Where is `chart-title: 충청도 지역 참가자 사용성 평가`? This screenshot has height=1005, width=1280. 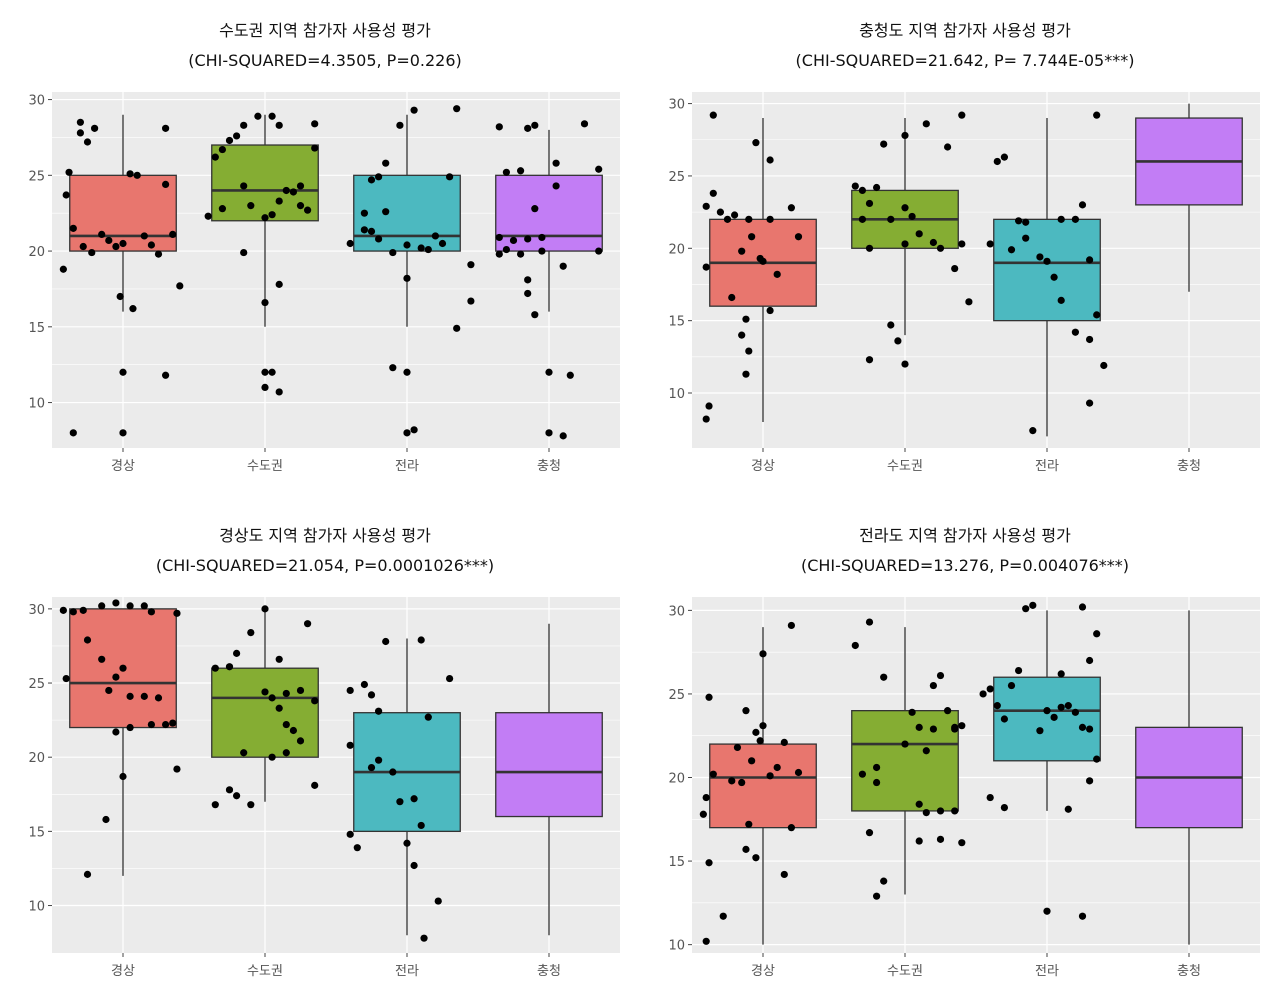
chart-title: 충청도 지역 참가자 사용성 평가 is located at coordinates (965, 30).